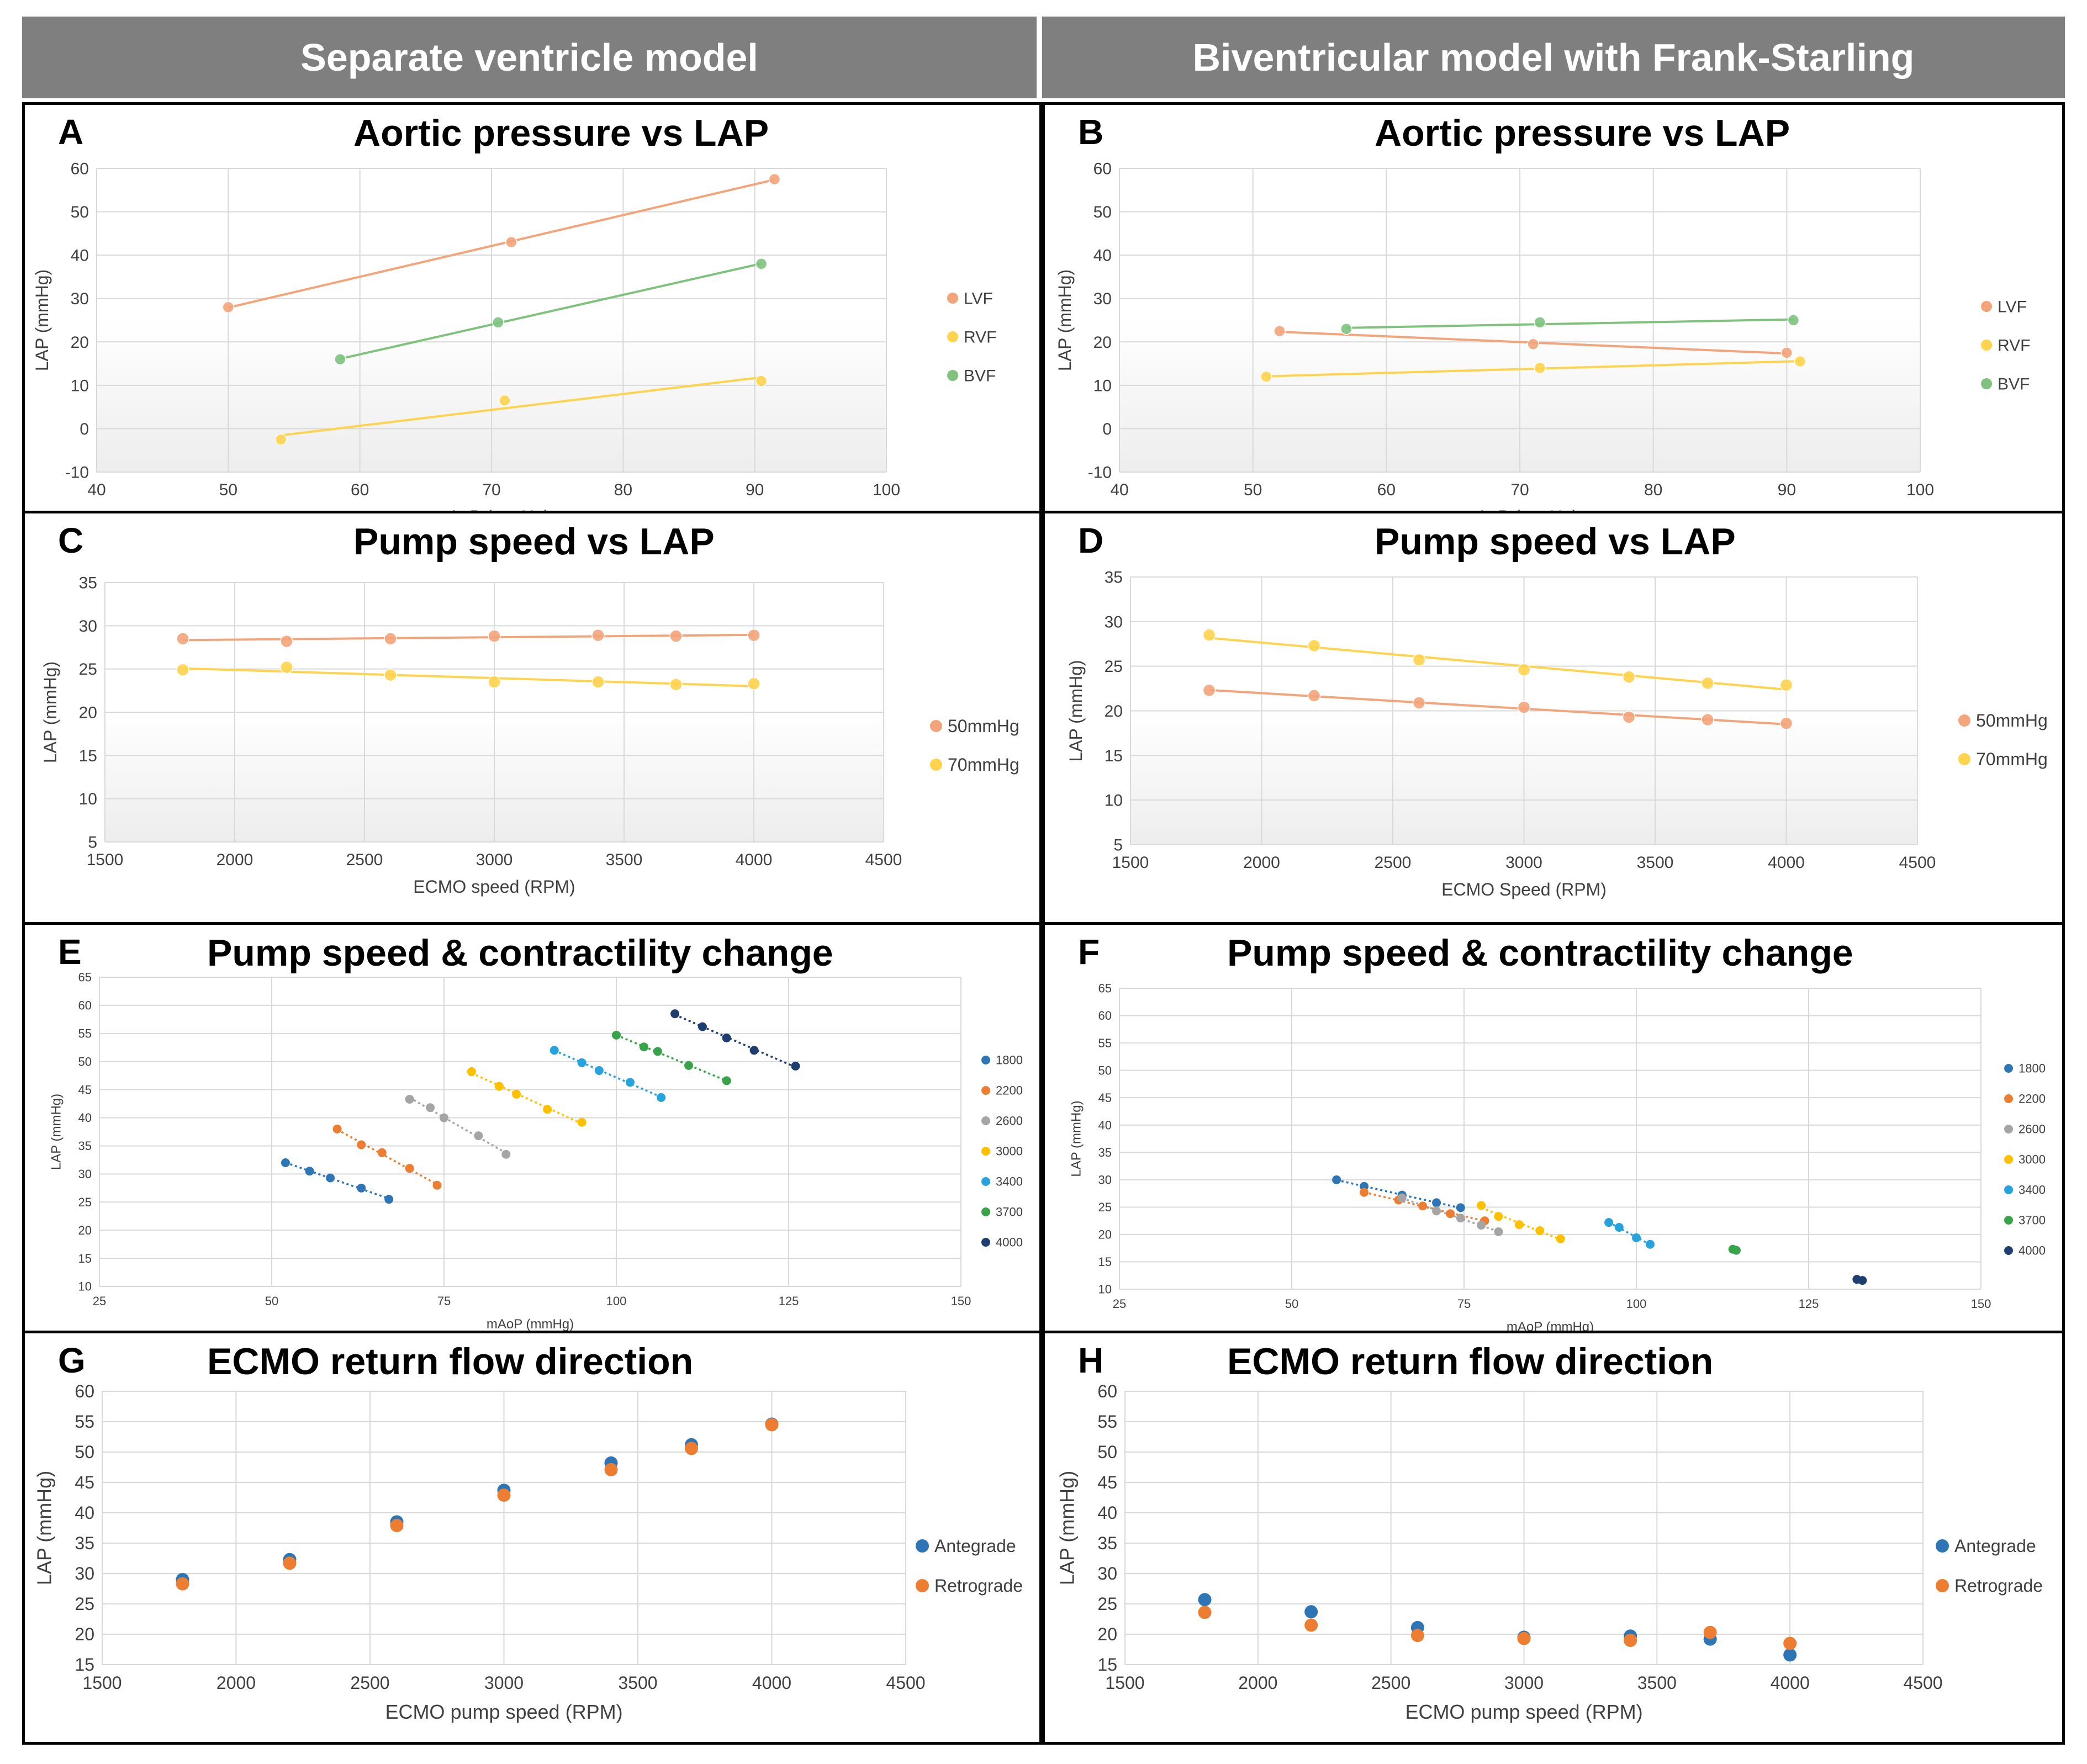 This screenshot has width=2087, height=1764. What do you see at coordinates (1523, 1712) in the screenshot?
I see `x-axis-label: ECMO pump speed (RPM)` at bounding box center [1523, 1712].